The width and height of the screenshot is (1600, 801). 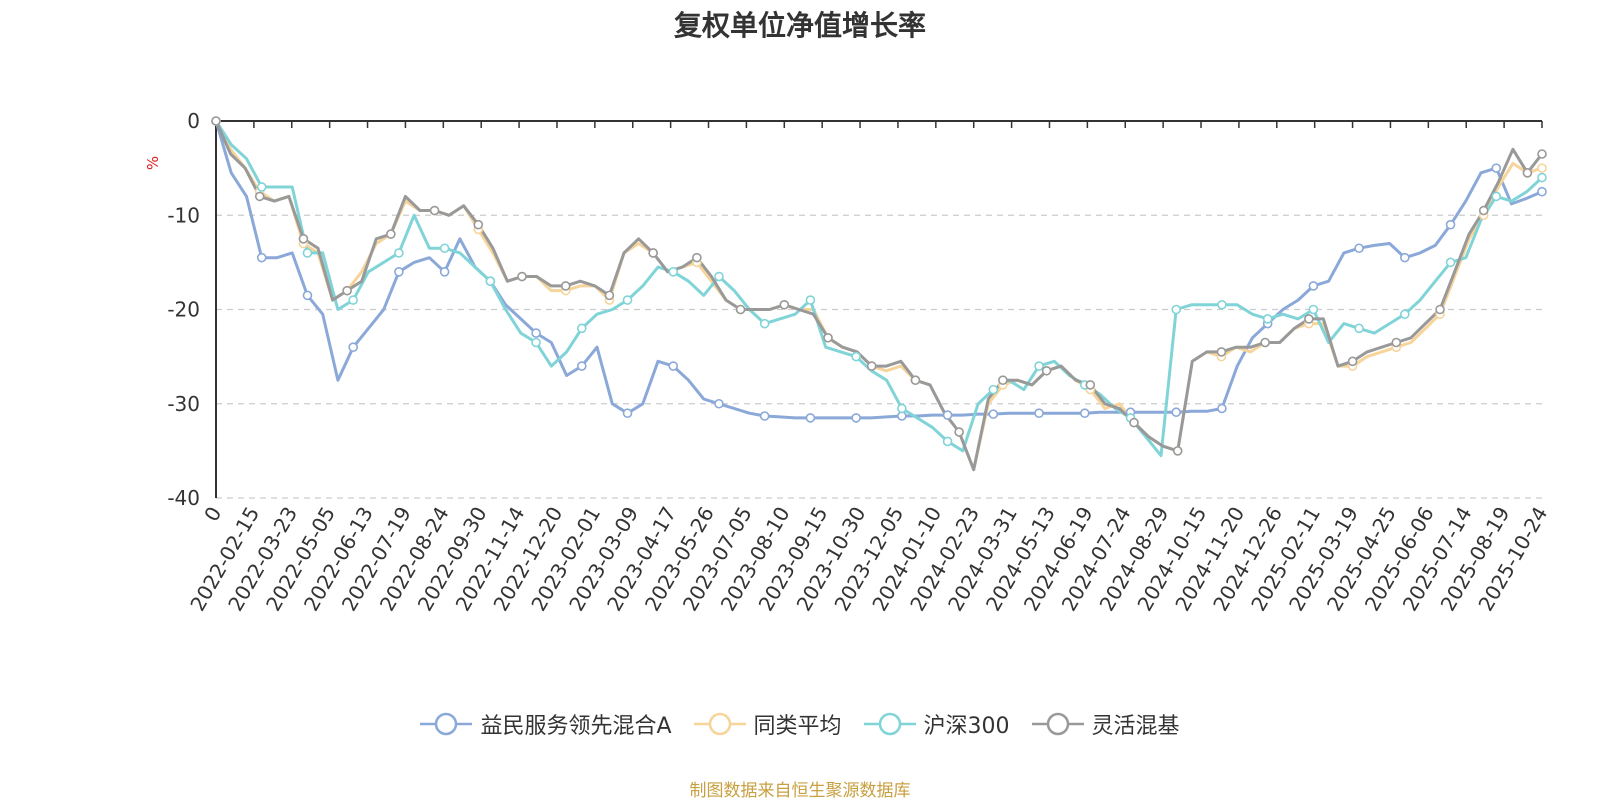 What do you see at coordinates (183, 215) in the screenshot?
I see `y-tick-label: -10` at bounding box center [183, 215].